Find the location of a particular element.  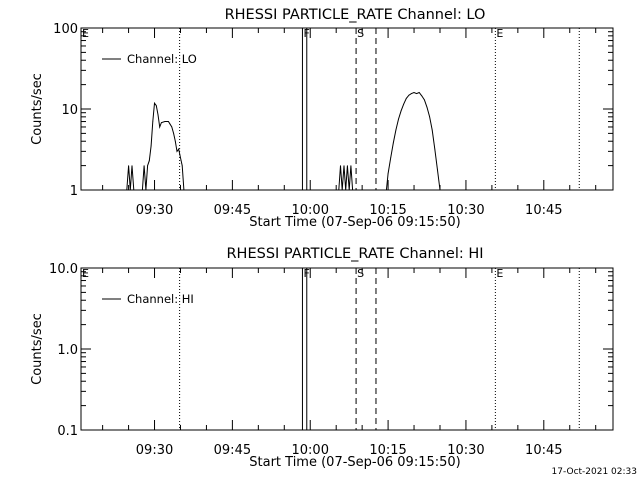

y-tick-label: 1 is located at coordinates (74, 191).